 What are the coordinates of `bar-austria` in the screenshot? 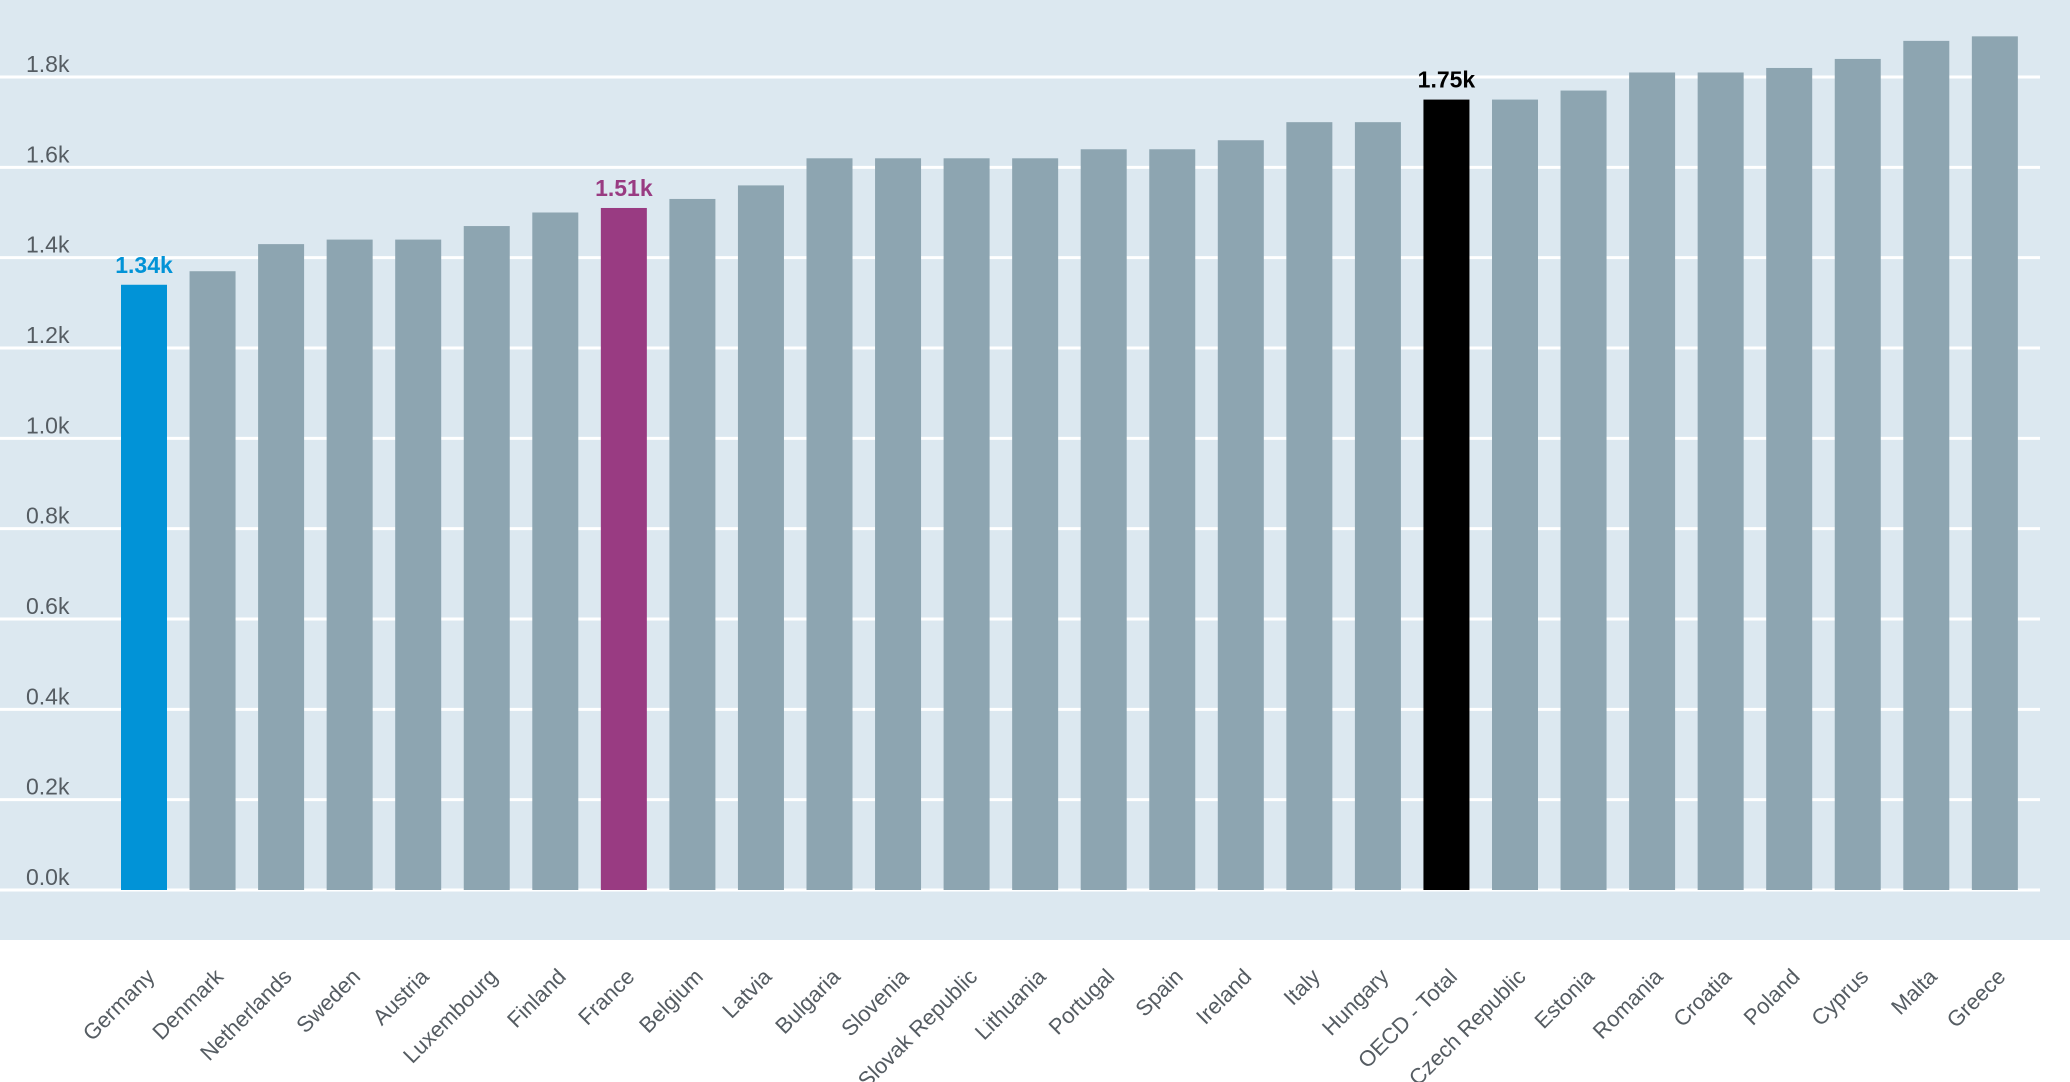 It's located at (418, 565).